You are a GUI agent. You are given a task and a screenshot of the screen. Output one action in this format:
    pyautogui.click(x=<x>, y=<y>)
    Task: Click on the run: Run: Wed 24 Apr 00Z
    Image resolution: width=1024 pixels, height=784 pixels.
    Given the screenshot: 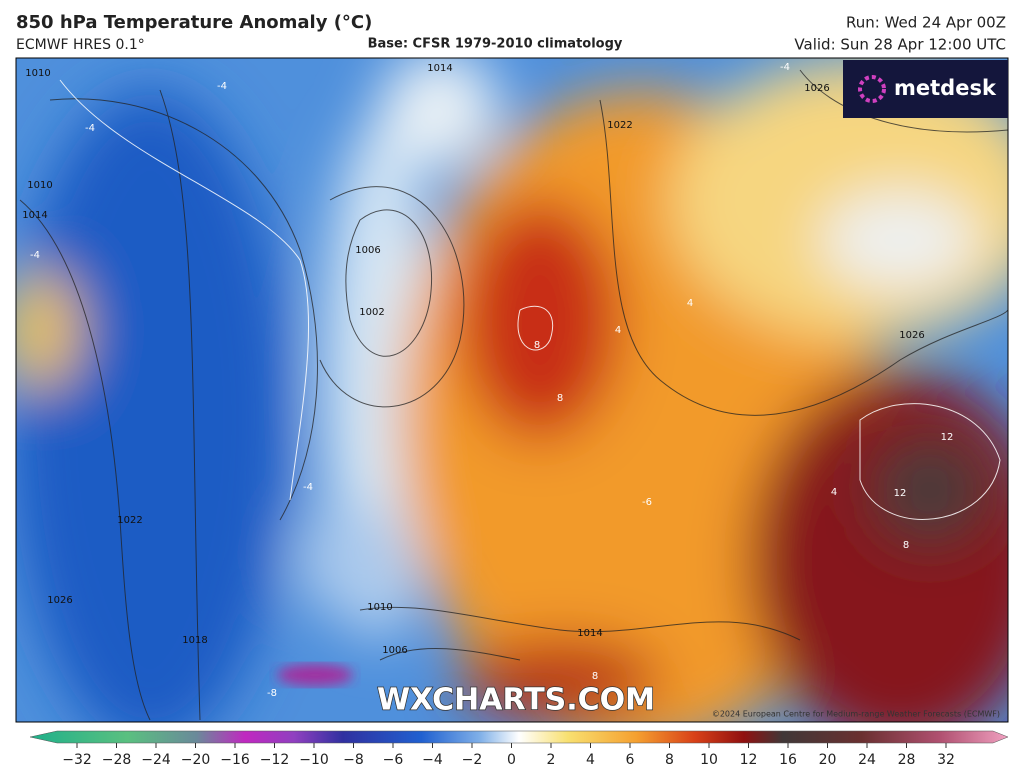 What is the action you would take?
    pyautogui.click(x=926, y=23)
    